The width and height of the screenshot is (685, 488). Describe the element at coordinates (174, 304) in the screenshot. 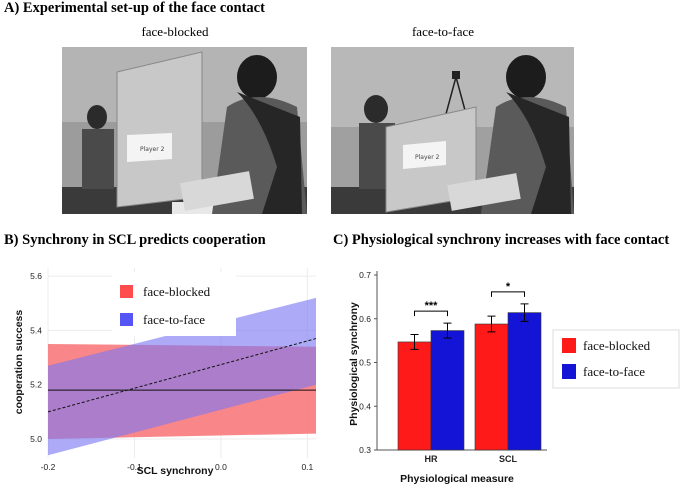

I see `b-legend: face-blocked face-to-face` at that location.